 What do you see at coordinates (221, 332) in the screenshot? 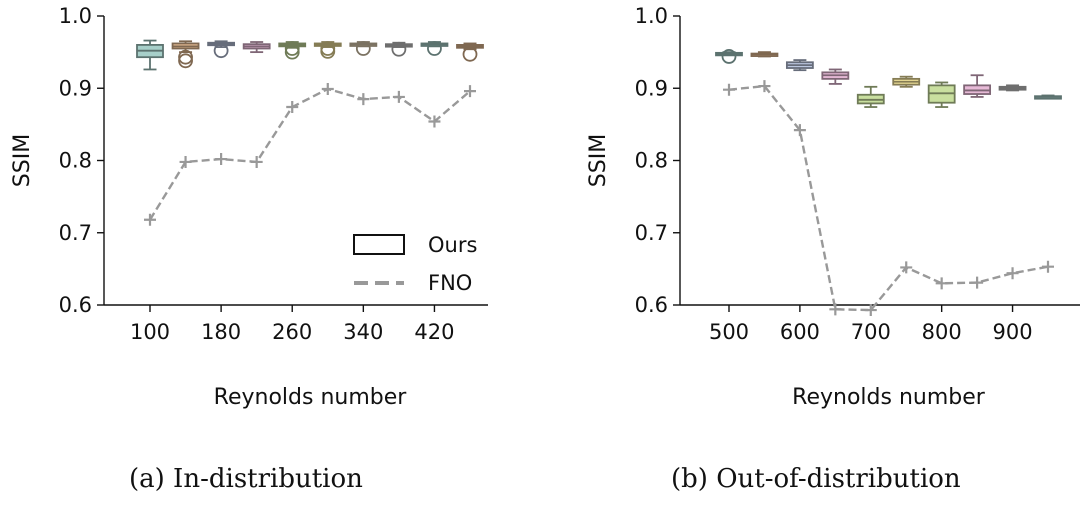
I see `x-tick-label: 180` at bounding box center [221, 332].